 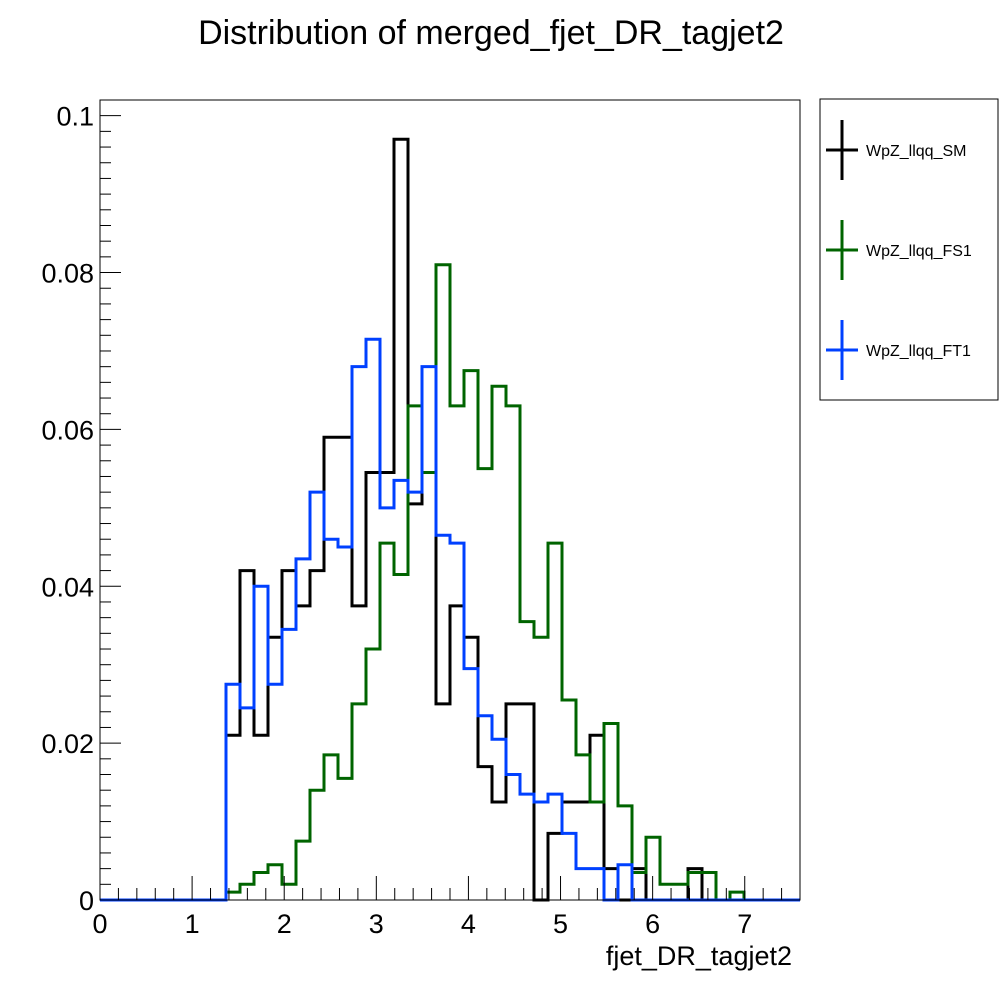 I want to click on legend-entry: WpZ_llqq_SM, so click(x=896, y=150).